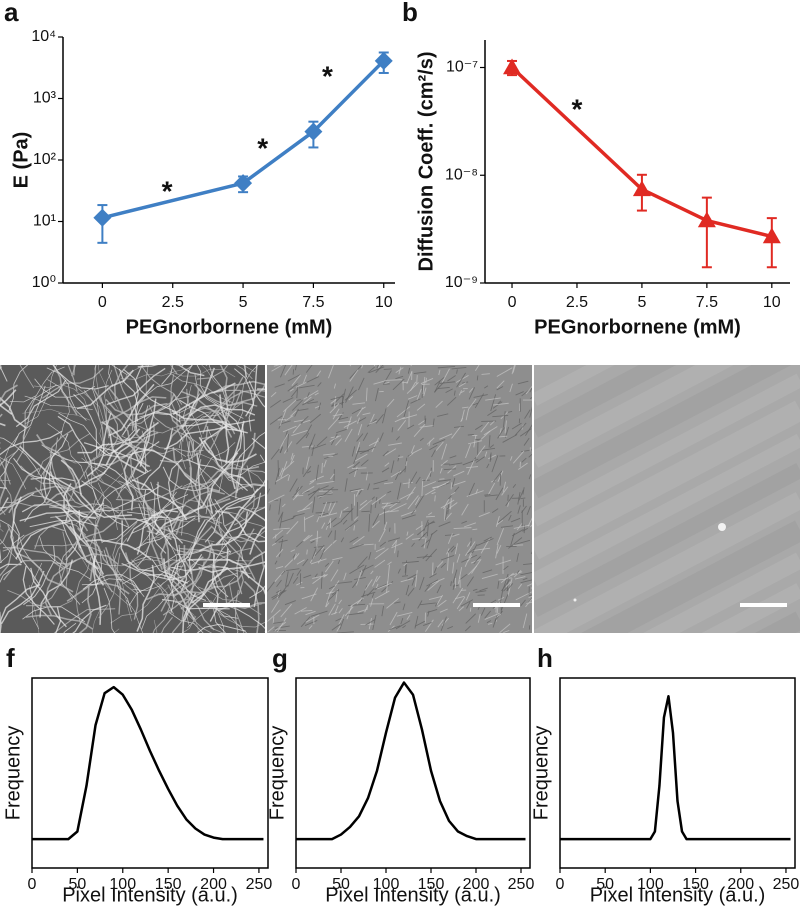  I want to click on x-tick-label: 50, so click(77, 884).